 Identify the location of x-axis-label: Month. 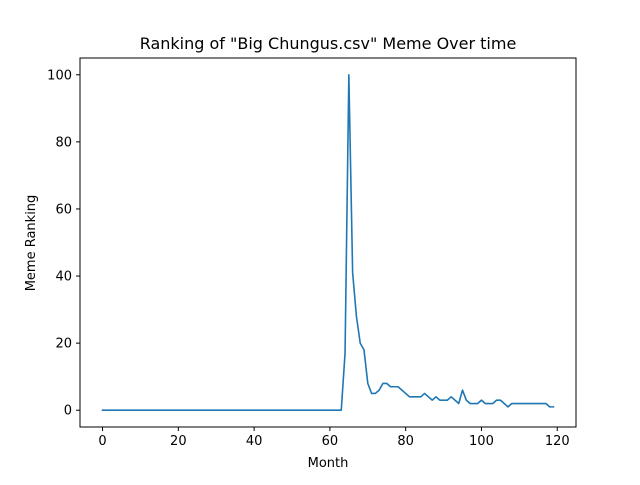
(328, 463).